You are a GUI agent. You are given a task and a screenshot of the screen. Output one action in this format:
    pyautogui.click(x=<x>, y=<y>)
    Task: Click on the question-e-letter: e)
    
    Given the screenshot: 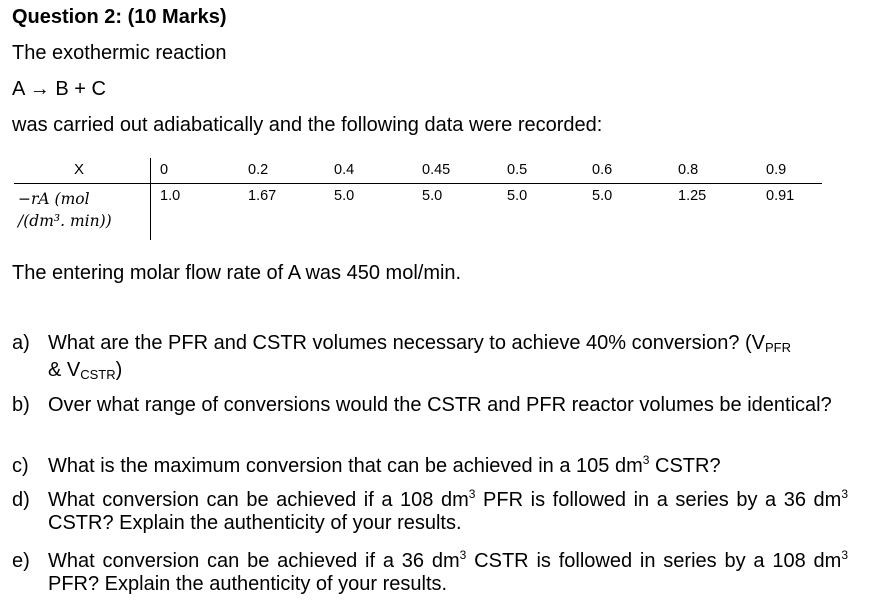 What is the action you would take?
    pyautogui.click(x=21, y=561)
    